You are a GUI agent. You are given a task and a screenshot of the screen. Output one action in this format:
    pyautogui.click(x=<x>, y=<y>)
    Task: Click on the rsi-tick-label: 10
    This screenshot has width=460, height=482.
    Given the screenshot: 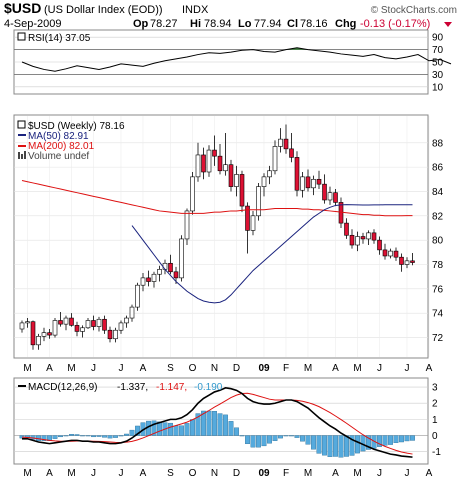 What is the action you would take?
    pyautogui.click(x=438, y=87)
    